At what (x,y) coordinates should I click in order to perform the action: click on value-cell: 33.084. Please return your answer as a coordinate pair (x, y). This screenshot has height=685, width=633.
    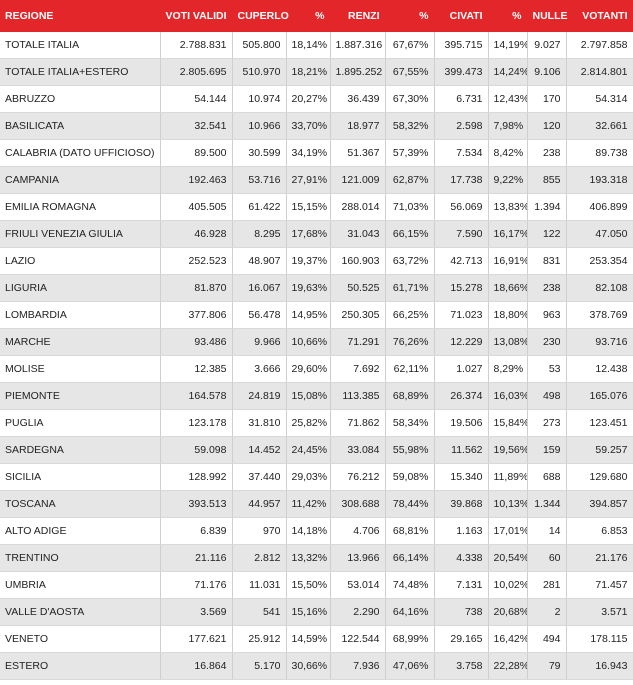
    Looking at the image, I should click on (358, 450).